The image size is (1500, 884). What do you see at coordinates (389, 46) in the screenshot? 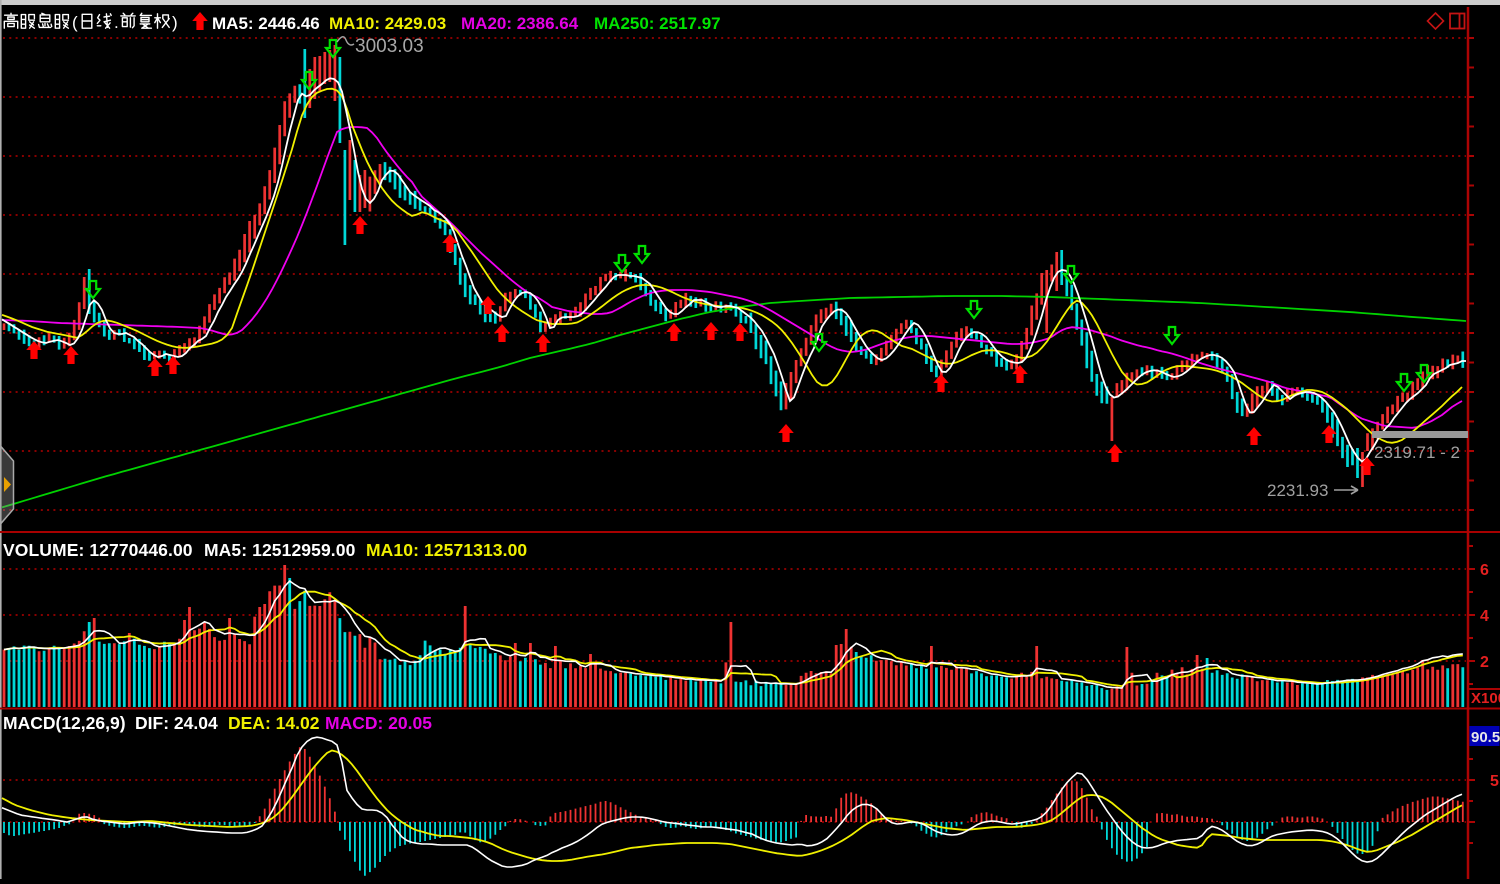
I see `svg-text: 3003.03` at bounding box center [389, 46].